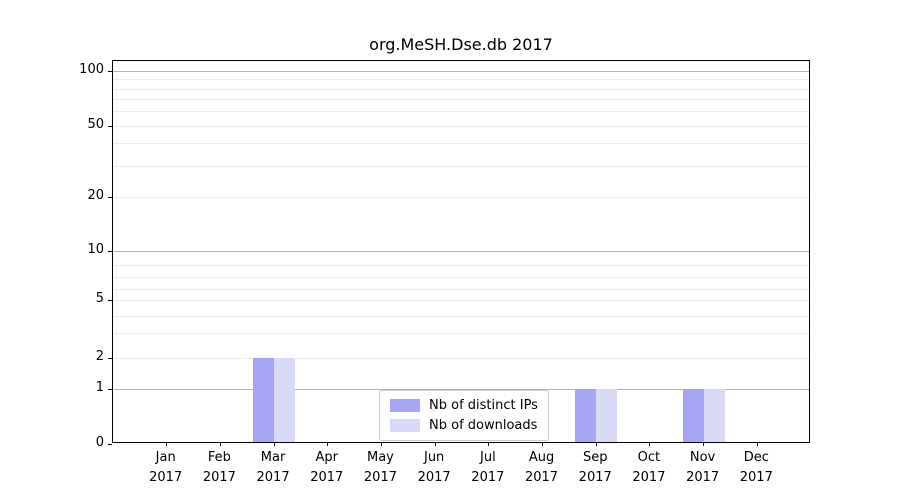 The image size is (900, 500). I want to click on legend: Nb of distinct IPs Nb of downloads, so click(464, 415).